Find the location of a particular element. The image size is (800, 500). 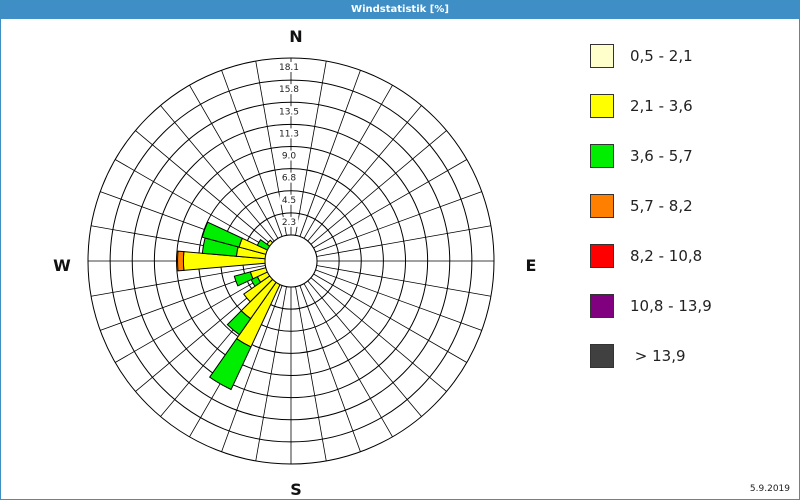

legend-item-bin-7: > 13,9 is located at coordinates (690, 369).